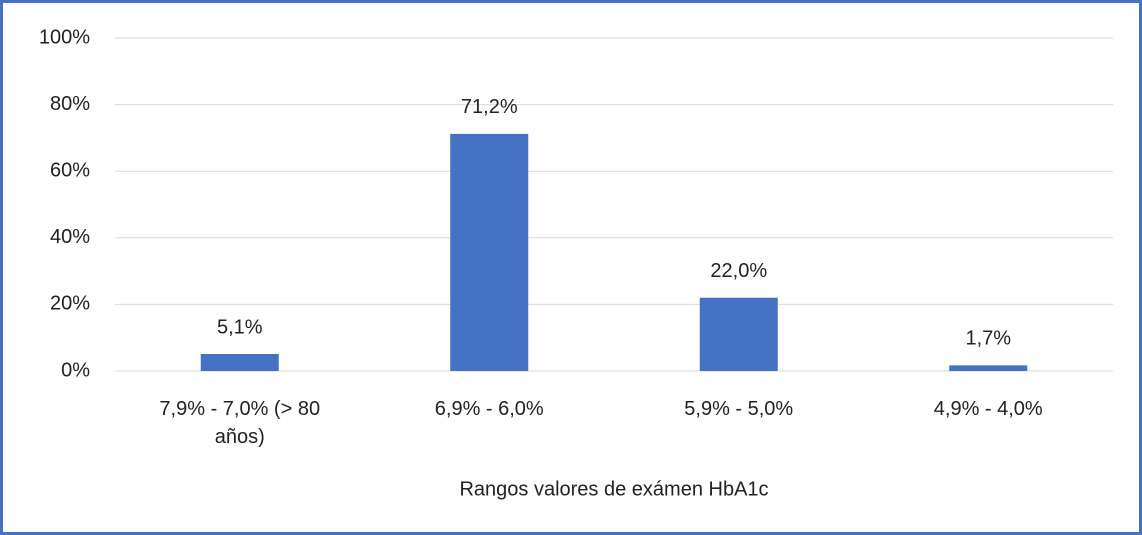 This screenshot has width=1142, height=535. Describe the element at coordinates (988, 409) in the screenshot. I see `x-tick-label: 4,9% - 4,0%` at that location.